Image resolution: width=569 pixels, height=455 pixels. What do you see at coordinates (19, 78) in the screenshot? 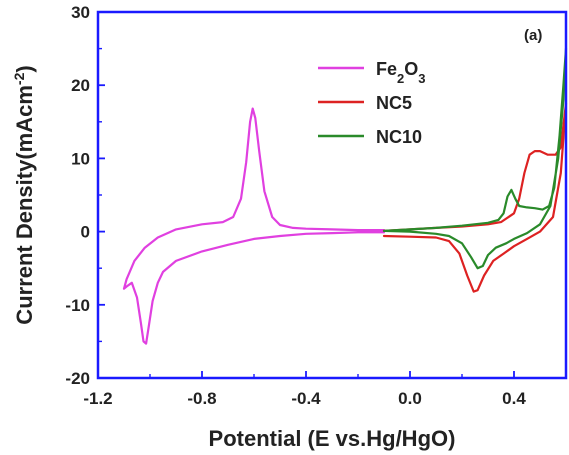
I see `y-axis-title-sup: -2` at bounding box center [19, 78].